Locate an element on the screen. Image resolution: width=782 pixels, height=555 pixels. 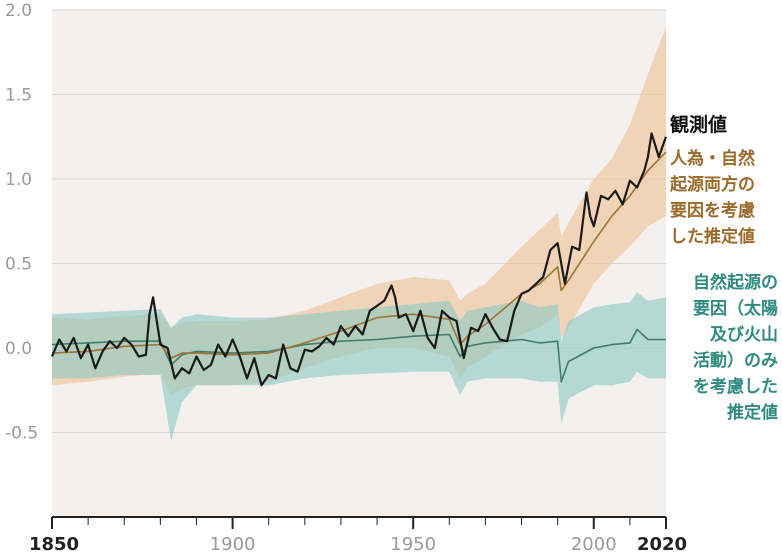
legend-observed: 観測値 is located at coordinates (698, 125).